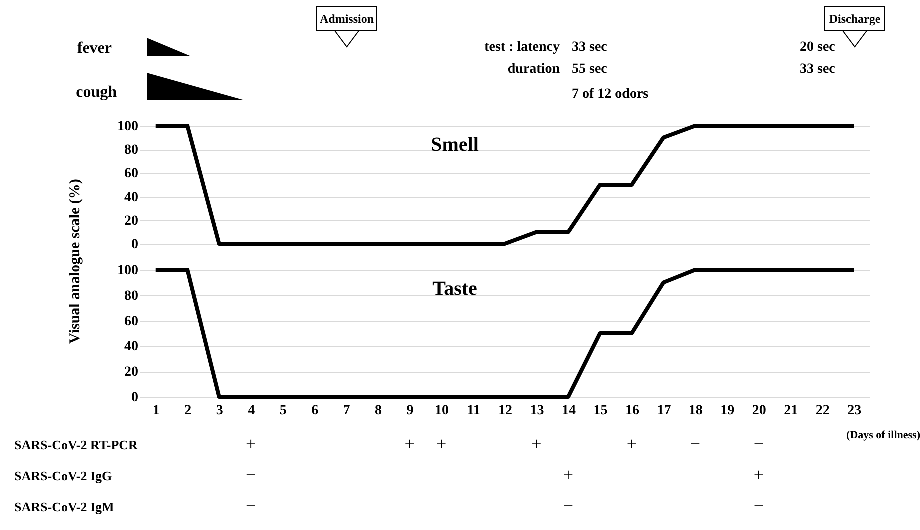 This screenshot has width=920, height=530. What do you see at coordinates (855, 19) in the screenshot?
I see `text: Discharge` at bounding box center [855, 19].